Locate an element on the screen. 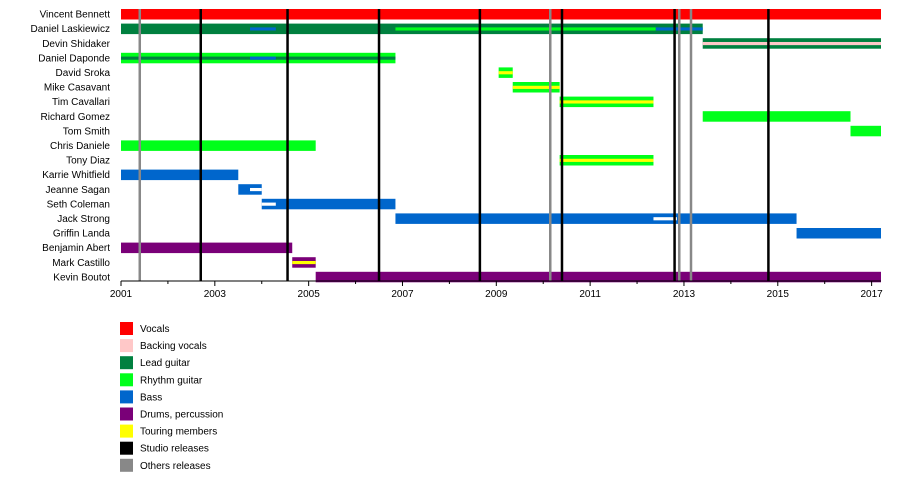 This screenshot has height=489, width=900. legend-swatch-lead-guitar is located at coordinates (126, 363).